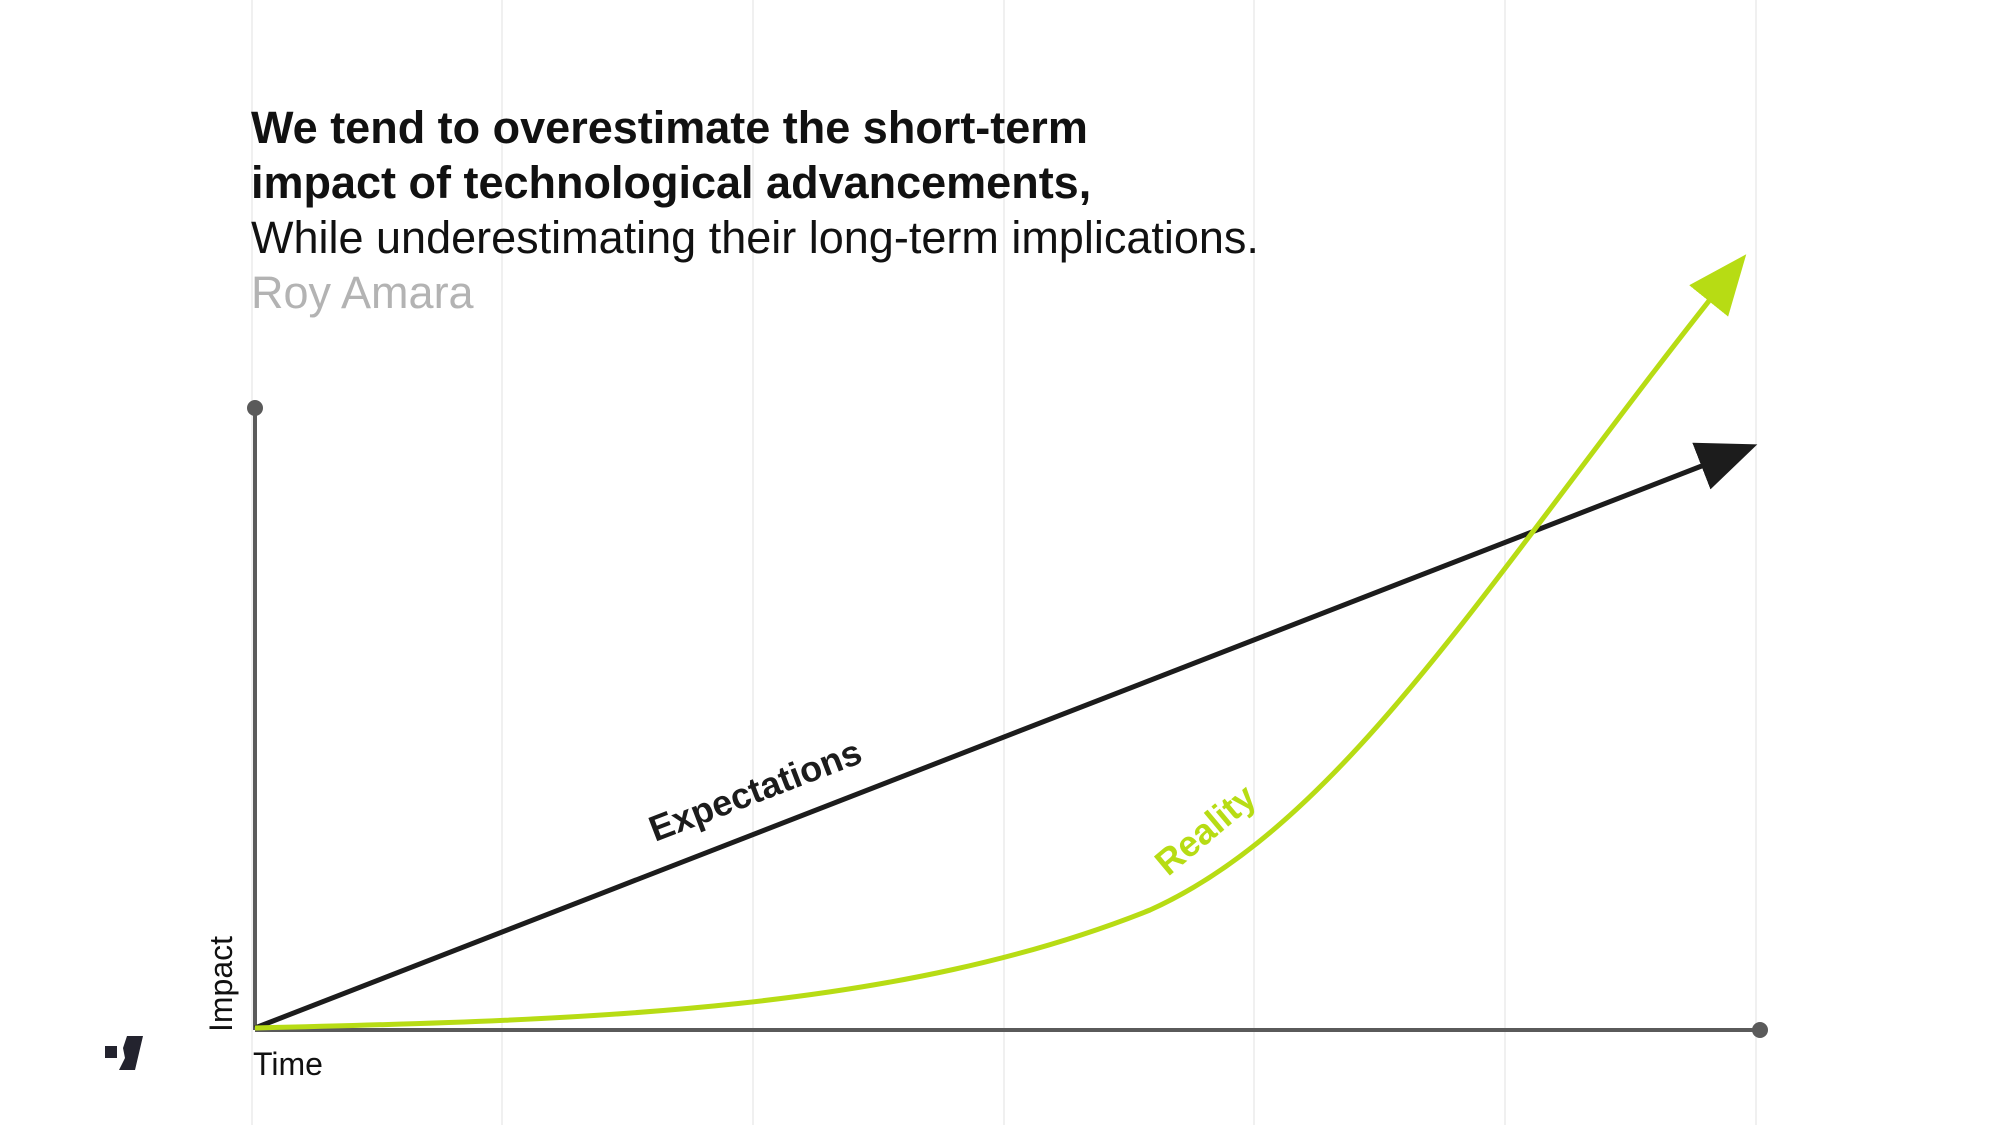 The width and height of the screenshot is (2000, 1125). I want to click on quote-author: Roy Amara, so click(362, 292).